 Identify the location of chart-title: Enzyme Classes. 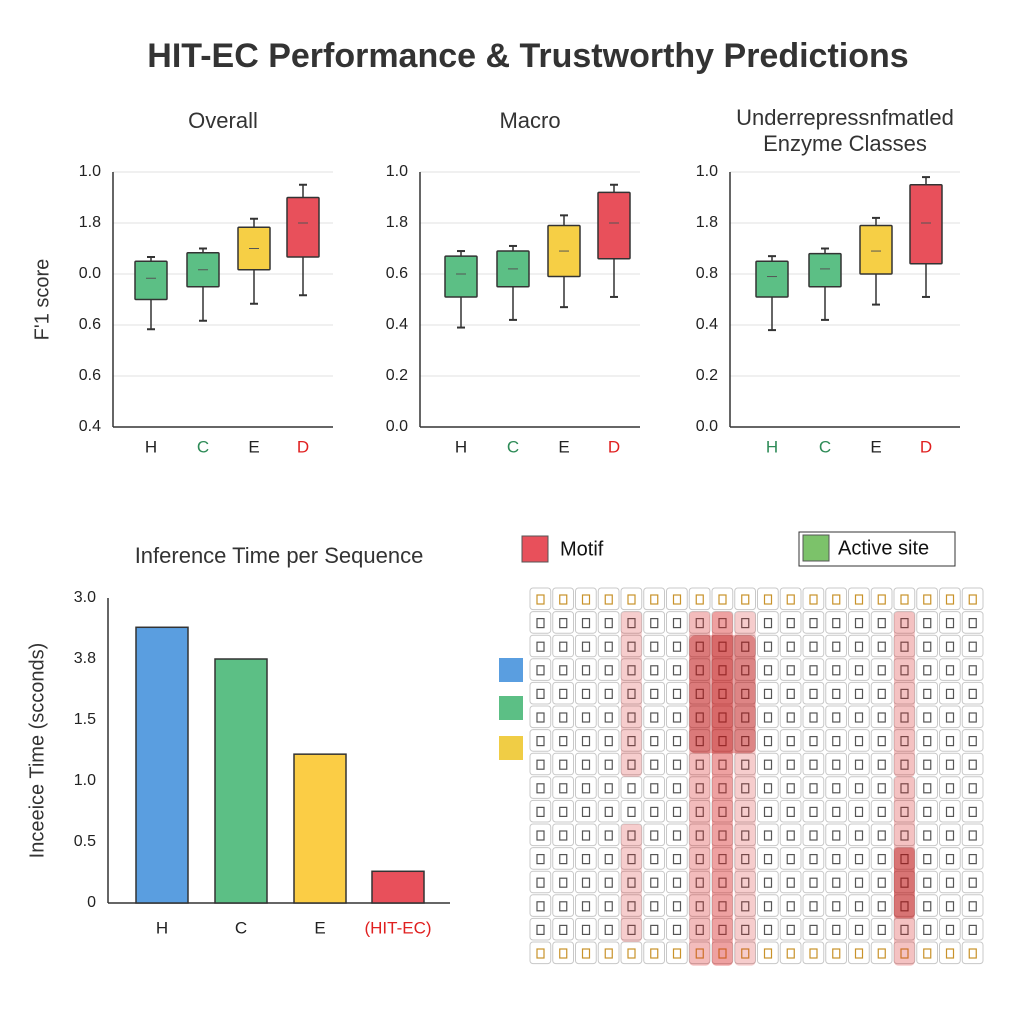
(845, 143).